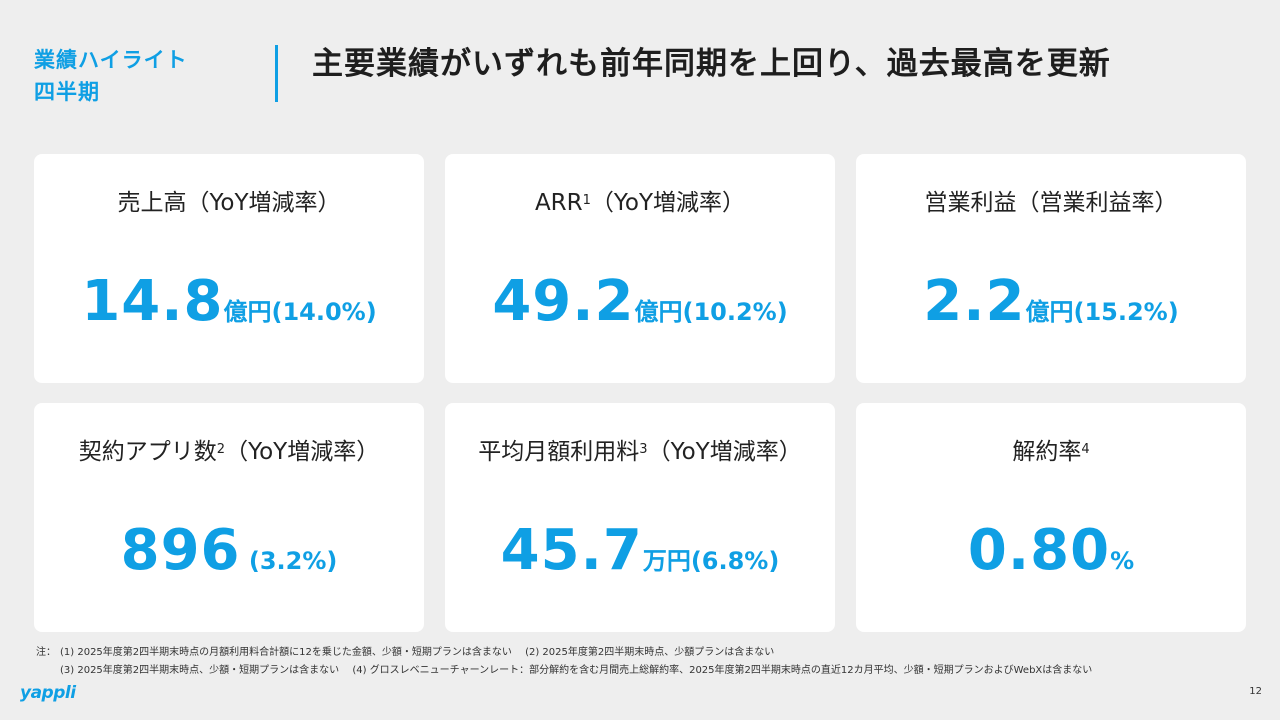 The image size is (1280, 720). Describe the element at coordinates (571, 550) in the screenshot. I see `kpi-number: 45.7` at that location.